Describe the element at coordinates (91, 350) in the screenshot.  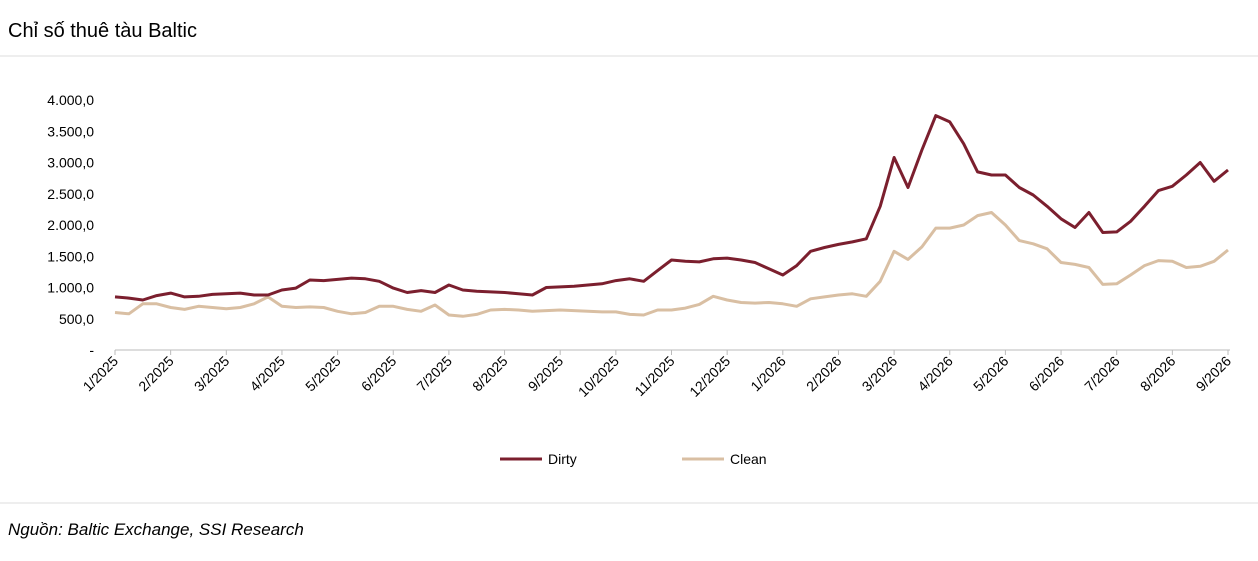
I see `y-tick-label: -` at that location.